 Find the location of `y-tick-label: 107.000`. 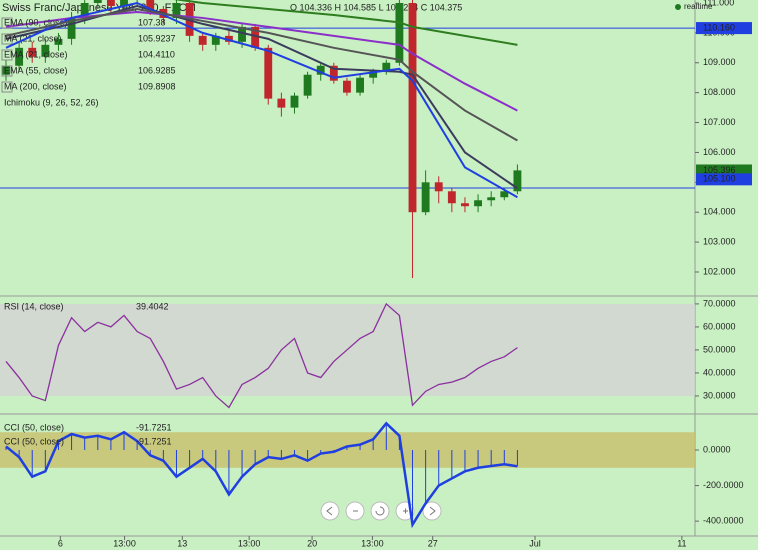

y-tick-label: 107.000 is located at coordinates (719, 122).